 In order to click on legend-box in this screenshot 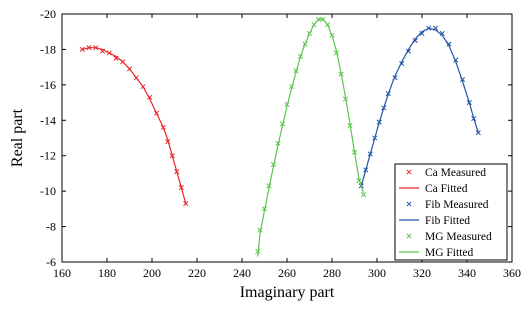, I will do `click(451, 212)`.